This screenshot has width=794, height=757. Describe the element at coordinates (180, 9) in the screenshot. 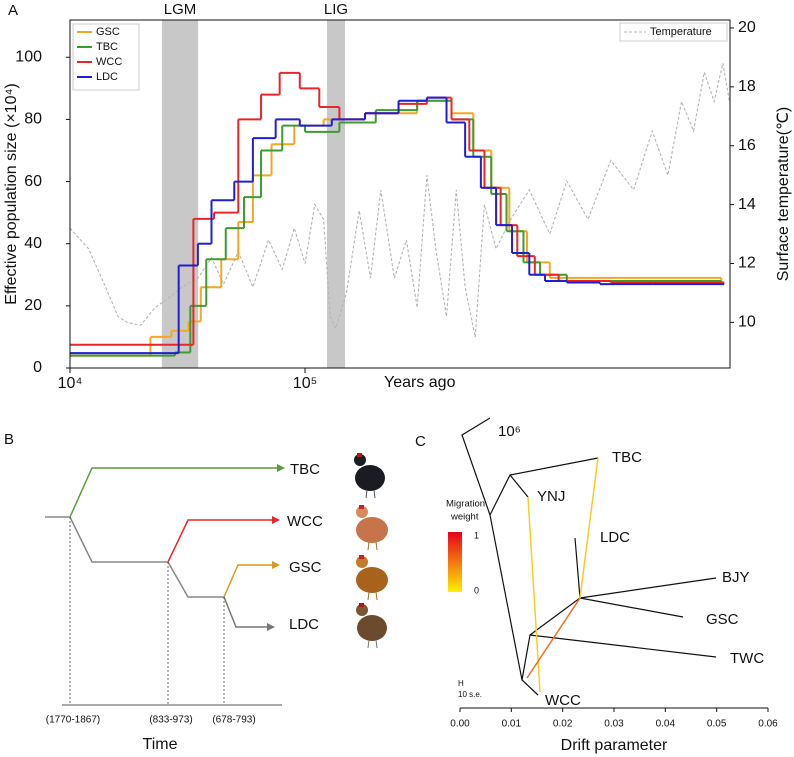

I see `period-label: LGM` at that location.